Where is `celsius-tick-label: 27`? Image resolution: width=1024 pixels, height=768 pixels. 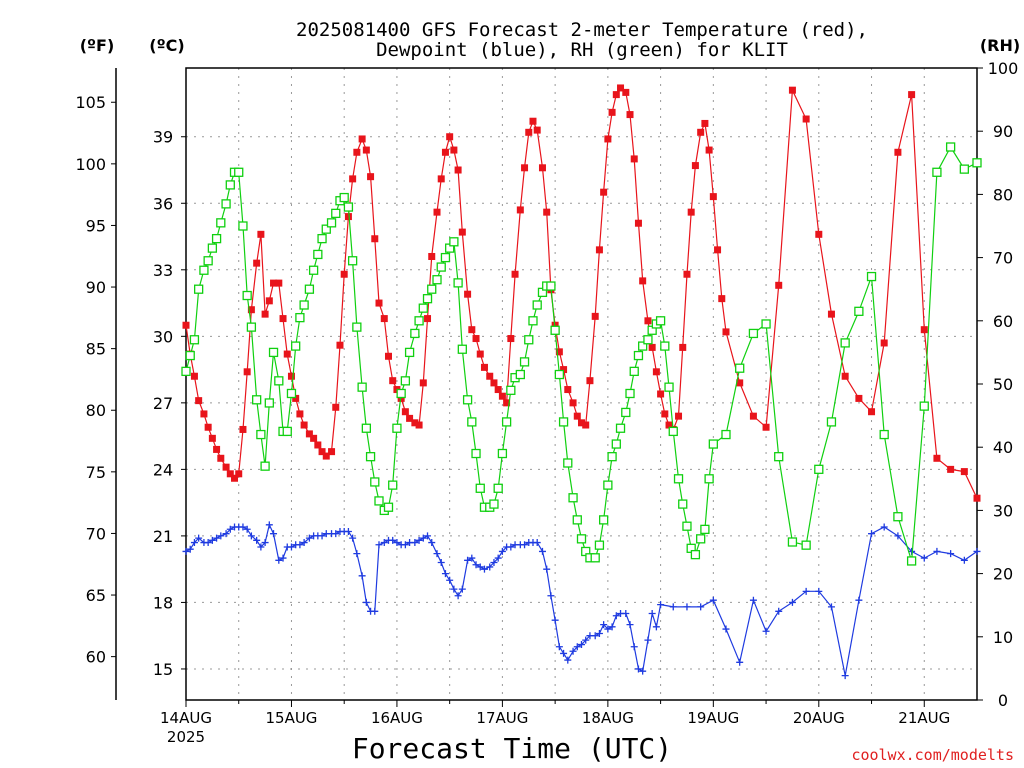 celsius-tick-label: 27 is located at coordinates (163, 403).